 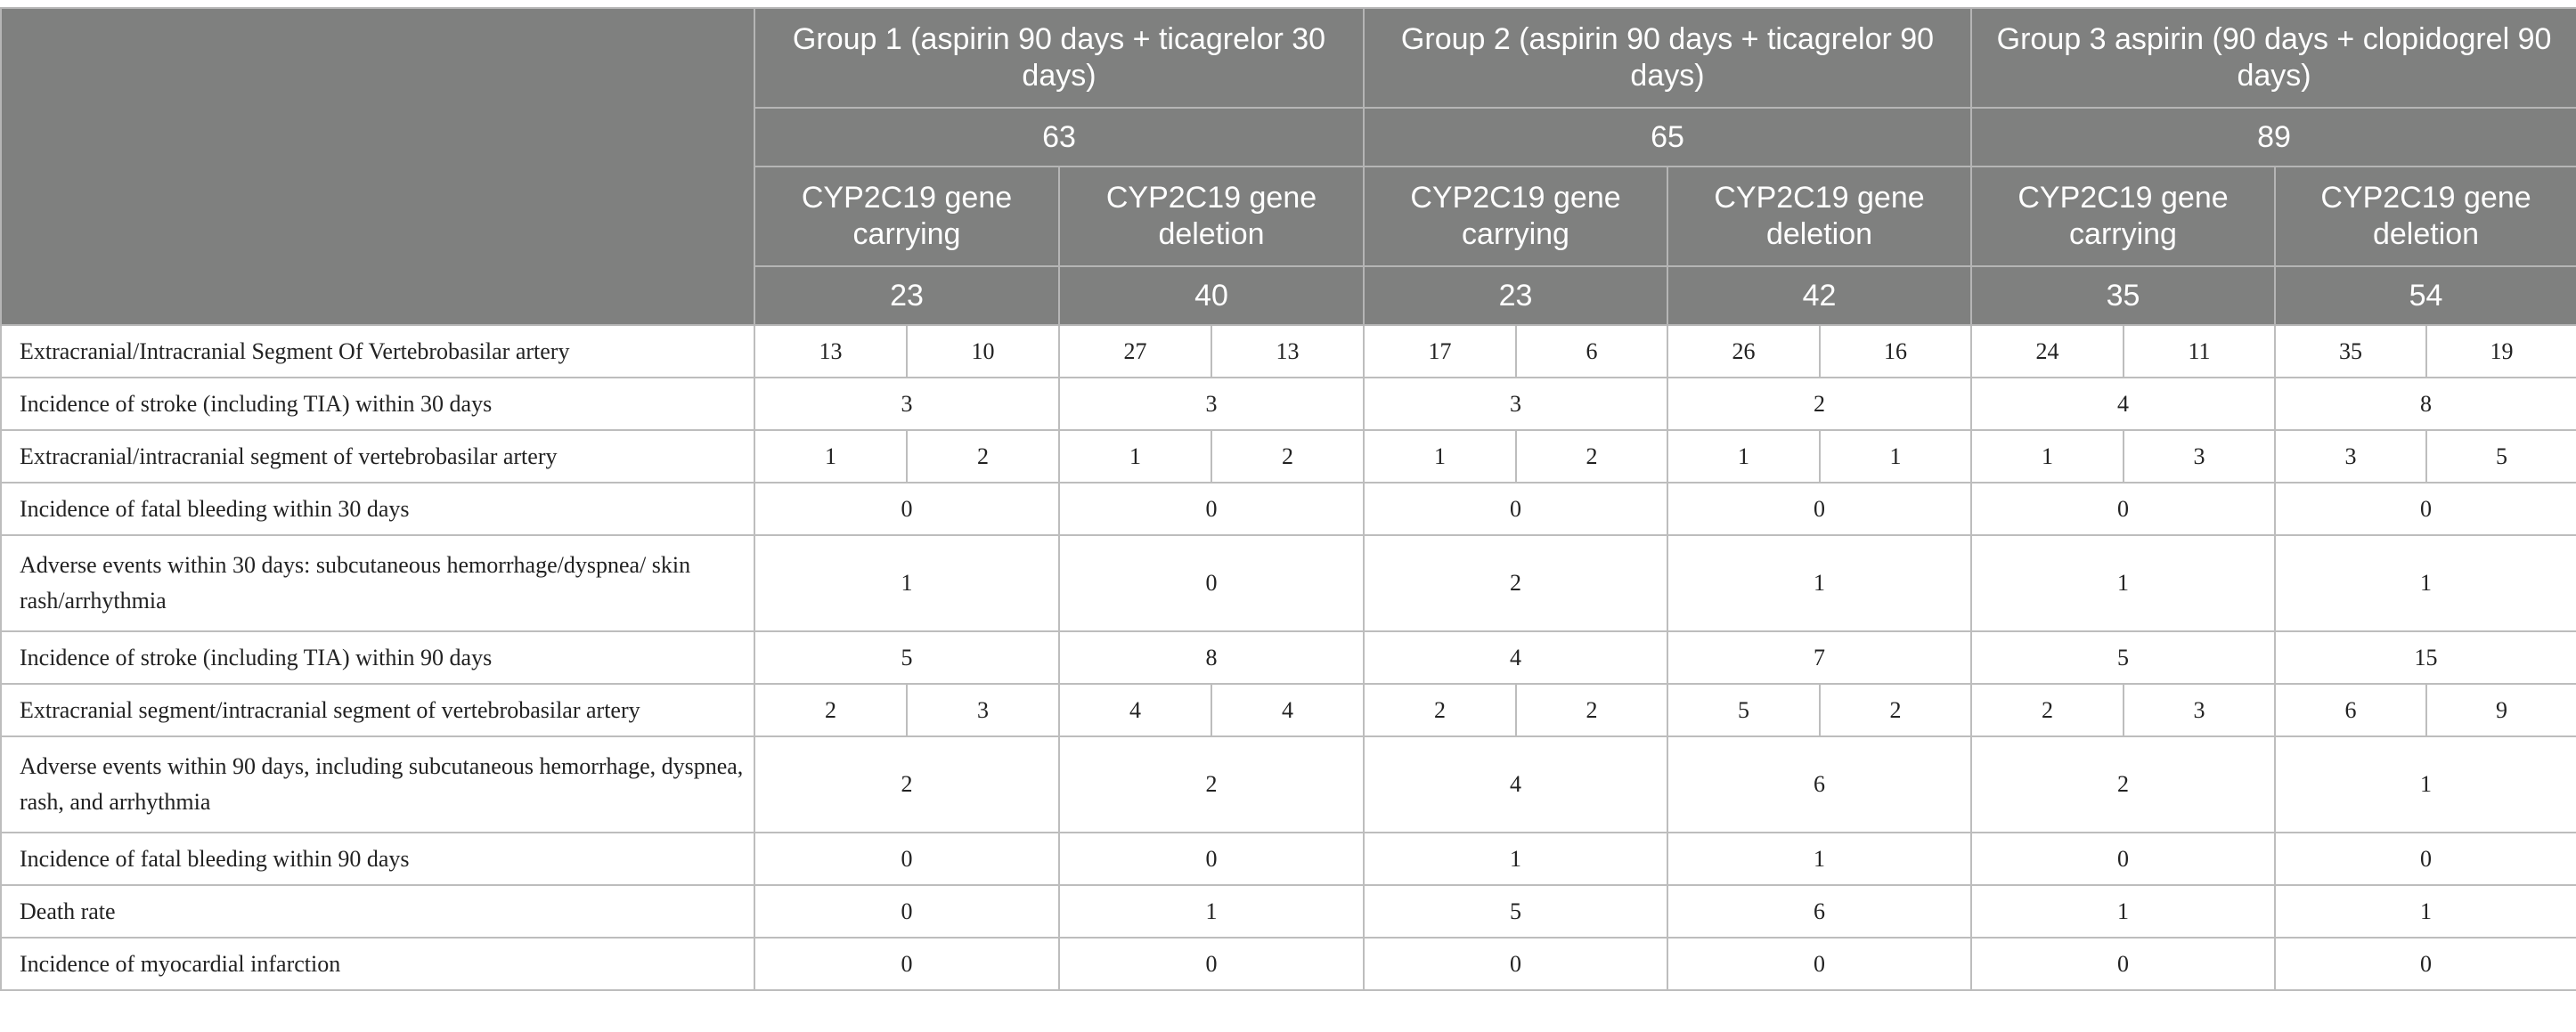 What do you see at coordinates (1060, 137) in the screenshot?
I see `group-1-n: 63` at bounding box center [1060, 137].